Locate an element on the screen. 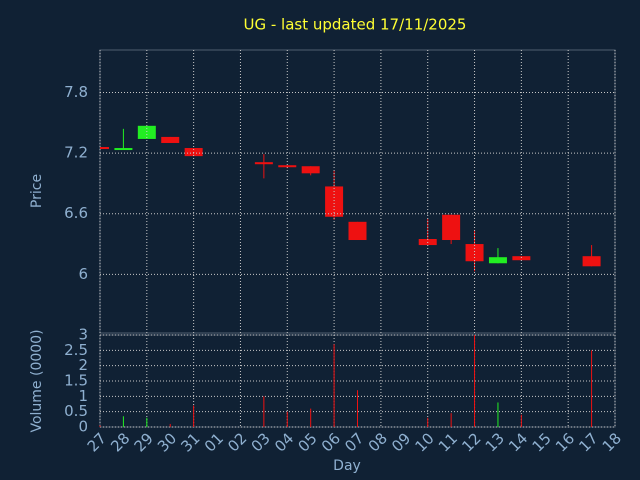  y-axis-label: Price is located at coordinates (37, 191).